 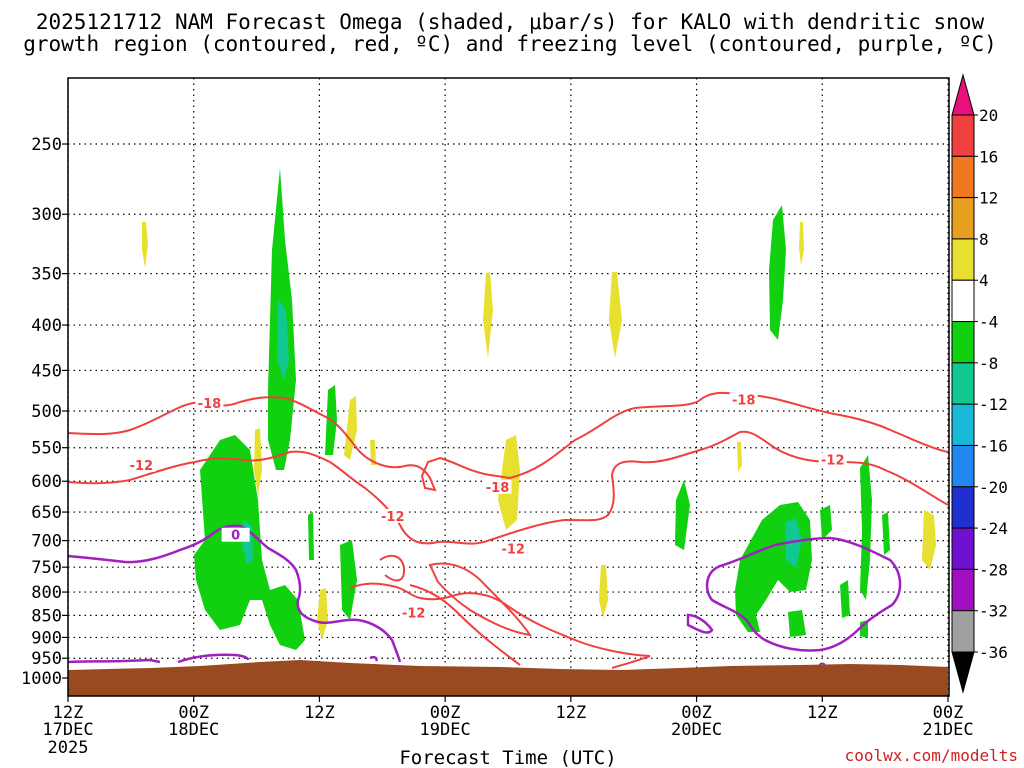 What do you see at coordinates (931, 755) in the screenshot?
I see `watermark: coolwx.com/modelts` at bounding box center [931, 755].